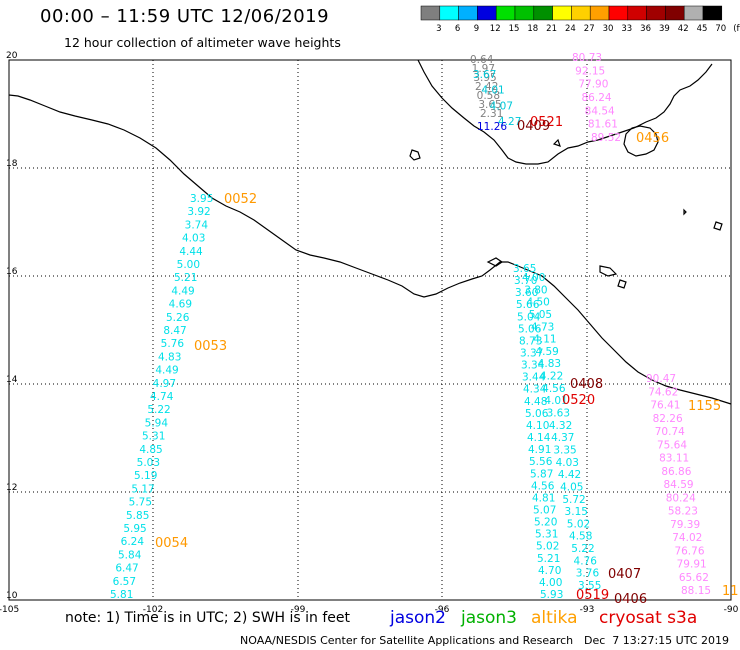 This screenshot has height=650, width=740. What do you see at coordinates (525, 281) in the screenshot?
I see `wave-height-value: 3.70` at bounding box center [525, 281].